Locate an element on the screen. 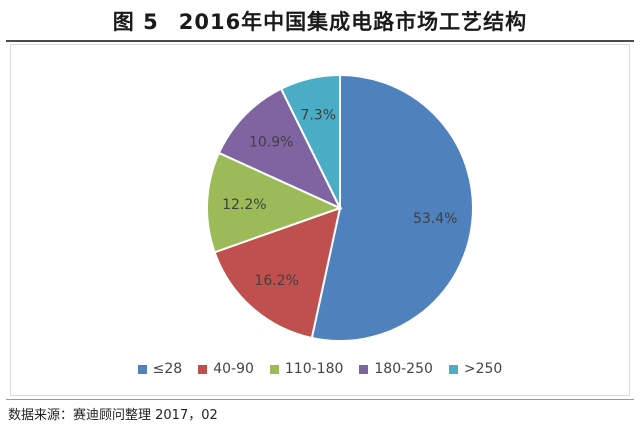  pie-slice-label-4: 7.3% is located at coordinates (318, 116).